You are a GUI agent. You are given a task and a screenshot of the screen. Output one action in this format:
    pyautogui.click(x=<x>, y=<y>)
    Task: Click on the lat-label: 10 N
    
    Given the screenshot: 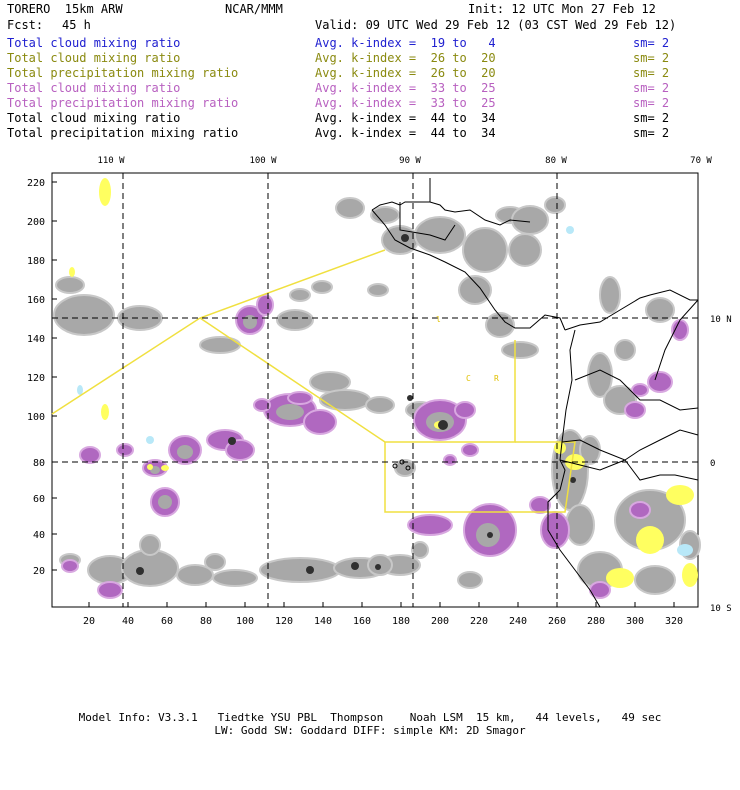 What is the action you would take?
    pyautogui.click(x=721, y=320)
    